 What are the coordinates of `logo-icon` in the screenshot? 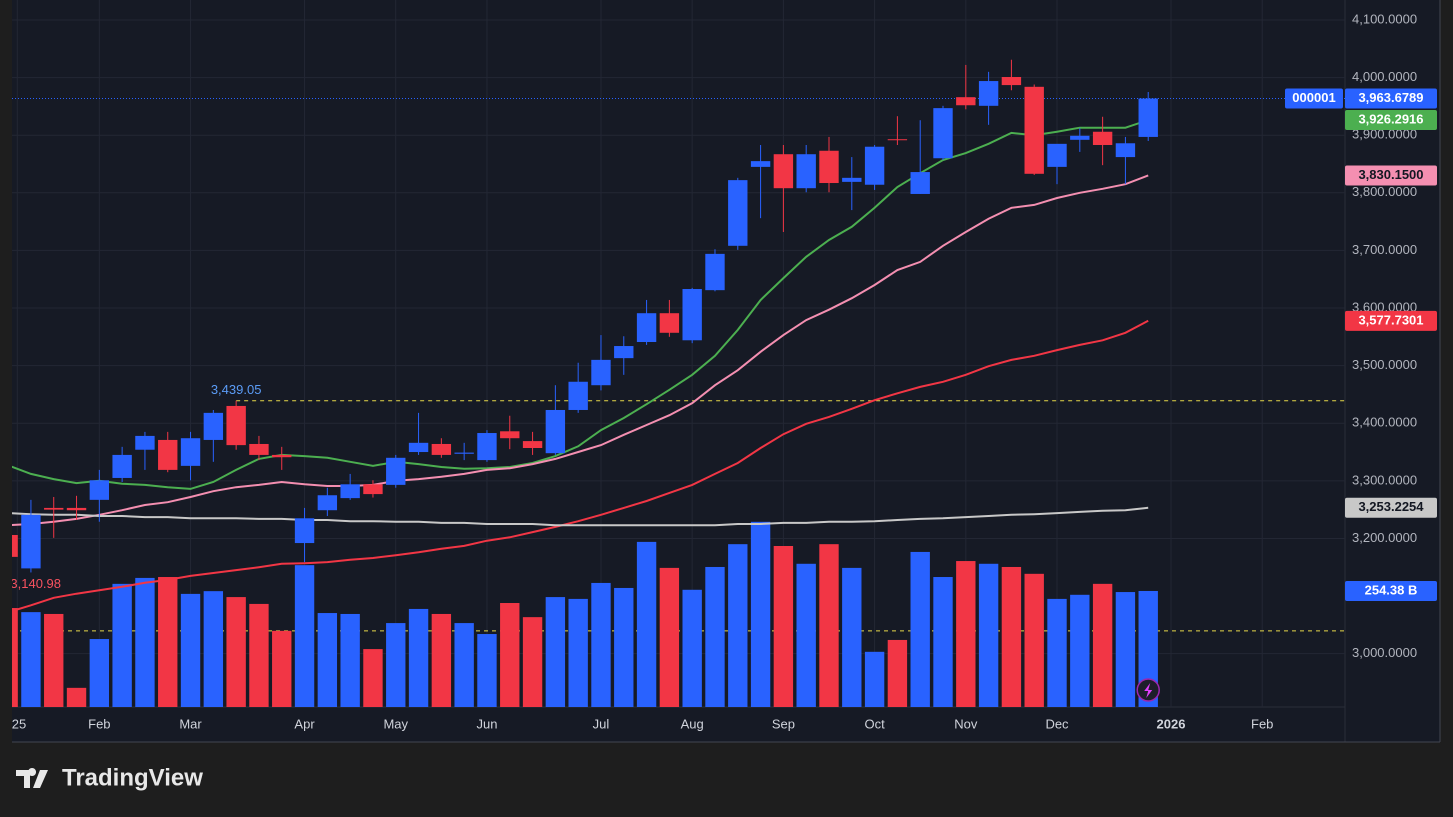 It's located at (32, 778).